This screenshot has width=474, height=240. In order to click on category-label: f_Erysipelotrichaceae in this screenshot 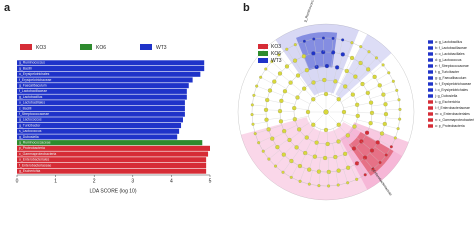, I will do `click(35, 80)`.